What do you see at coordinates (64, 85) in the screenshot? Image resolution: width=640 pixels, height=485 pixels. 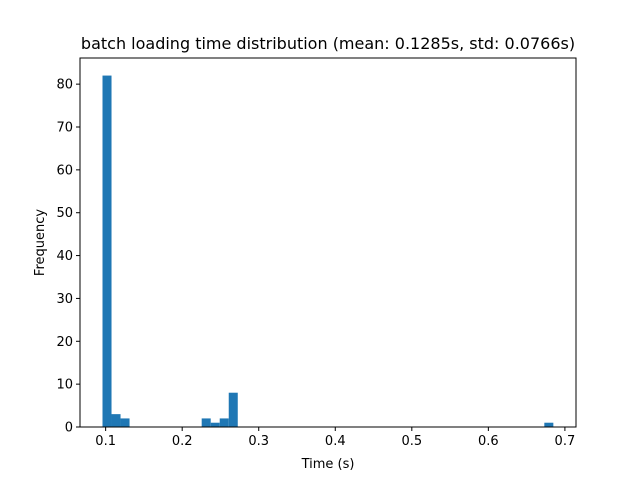 I see `y-tick-label: 80` at bounding box center [64, 85].